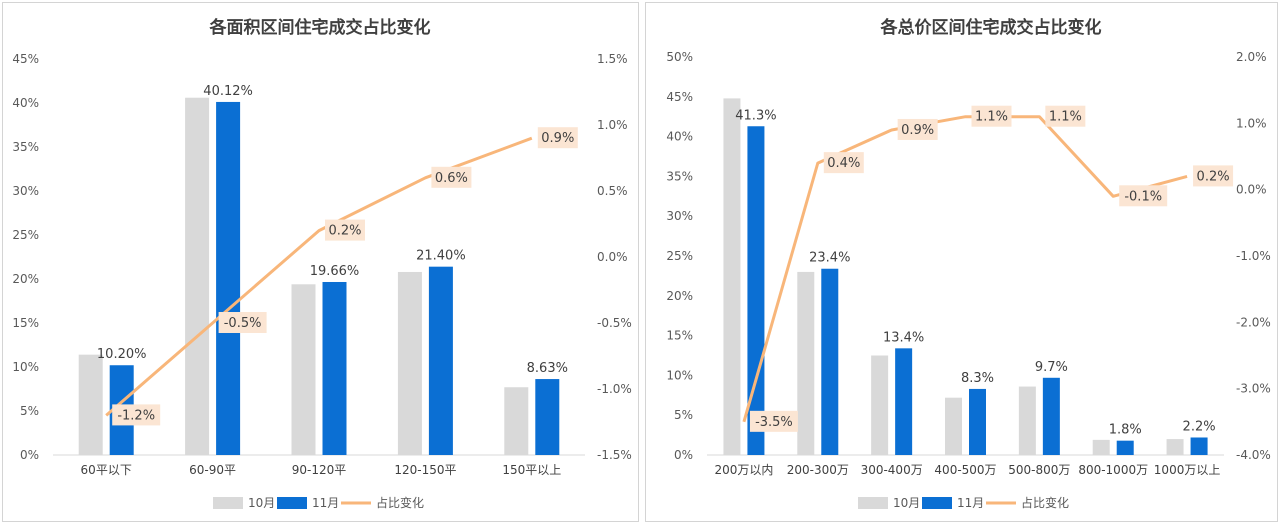 The image size is (1280, 524). What do you see at coordinates (873, 503) in the screenshot?
I see `legend-swatch-oct` at bounding box center [873, 503].